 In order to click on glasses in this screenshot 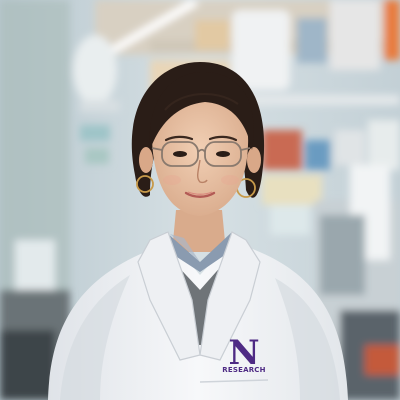, I will do `click(201, 154)`.